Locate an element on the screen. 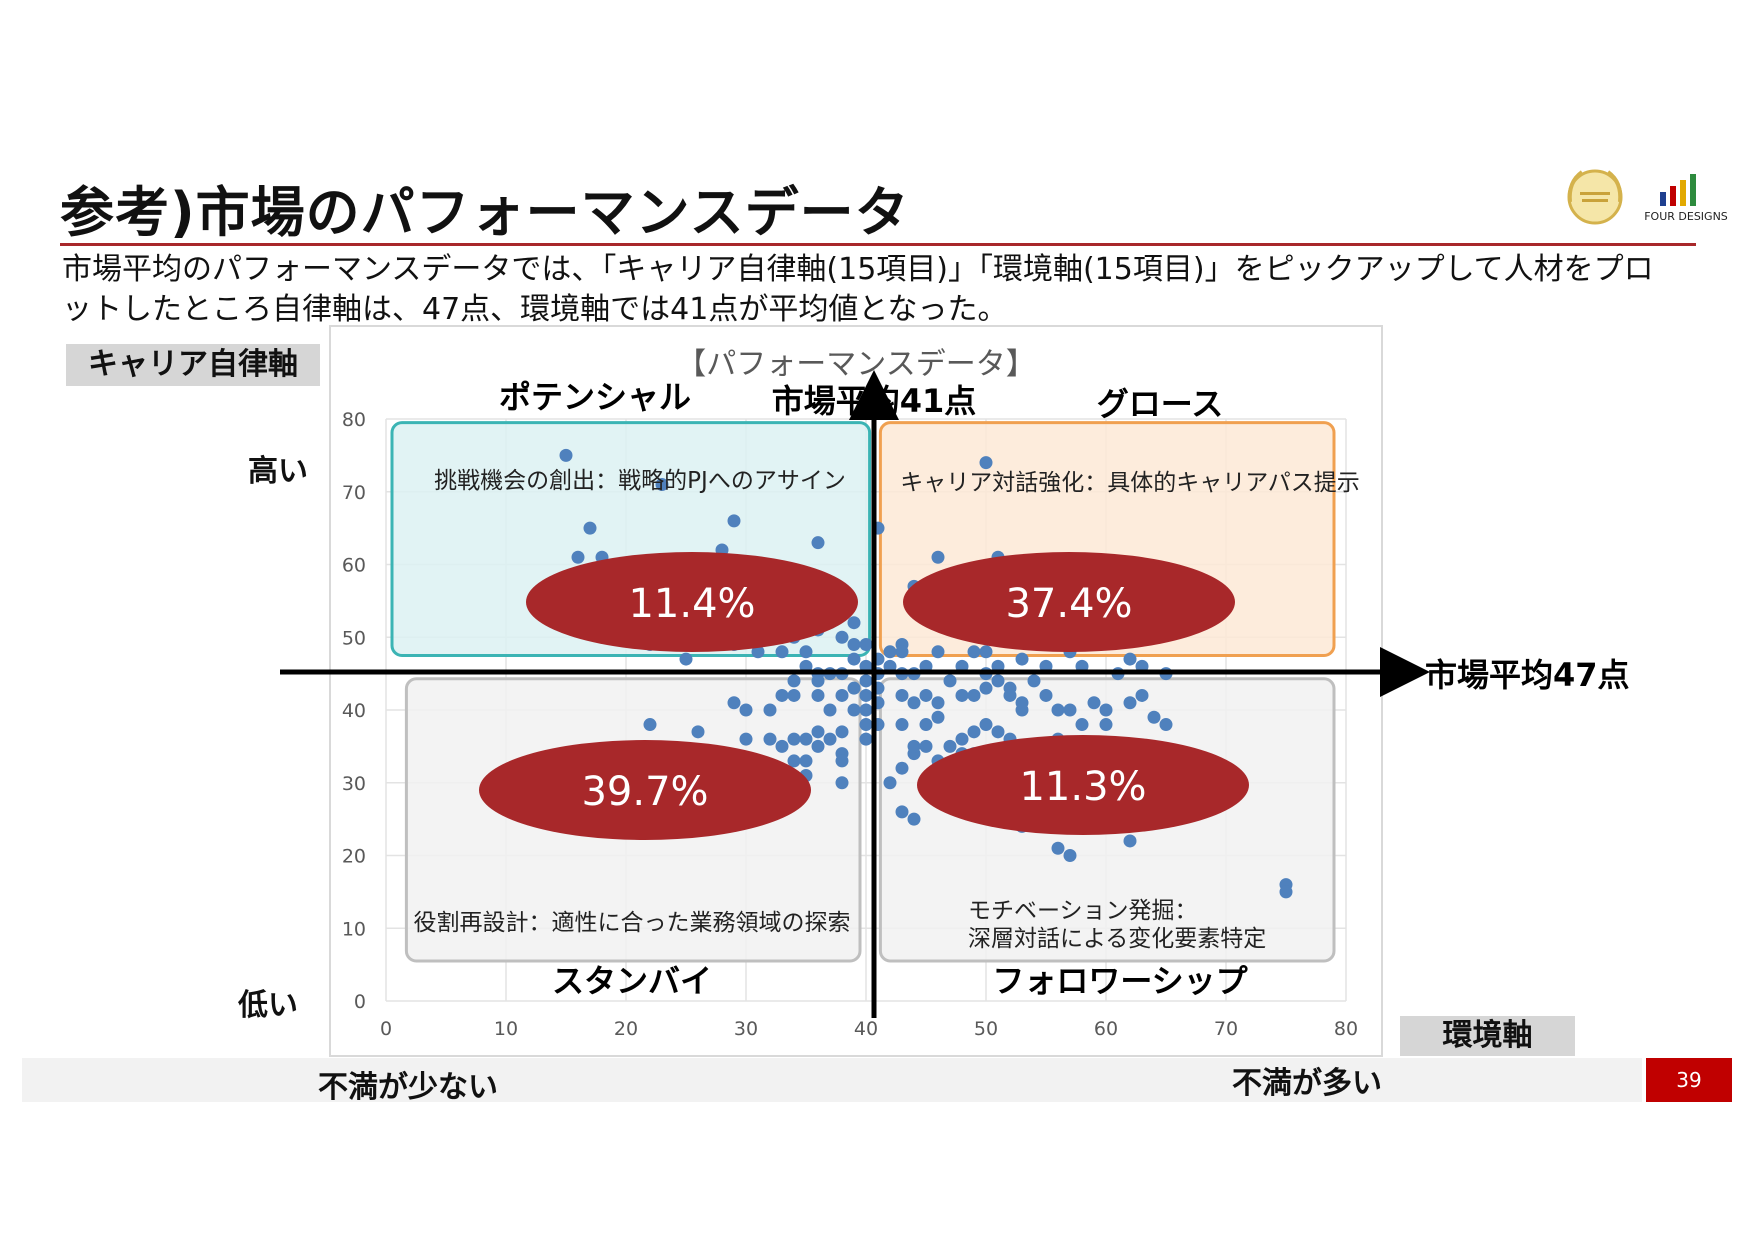 This screenshot has width=1754, height=1241. percent-growth: 37.4% is located at coordinates (1068, 604).